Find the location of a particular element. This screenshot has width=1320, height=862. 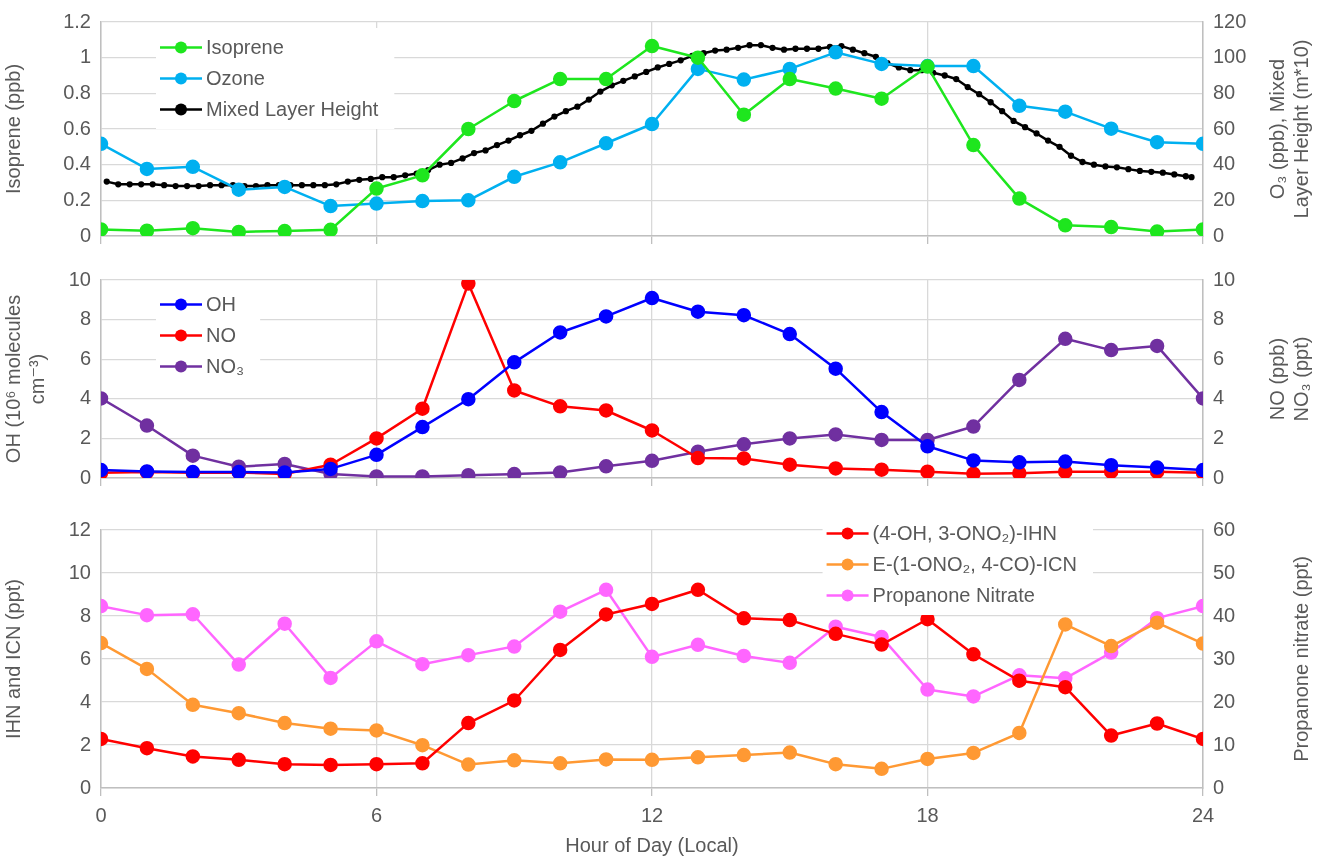

y2-tick-label: 80 is located at coordinates (1224, 91).